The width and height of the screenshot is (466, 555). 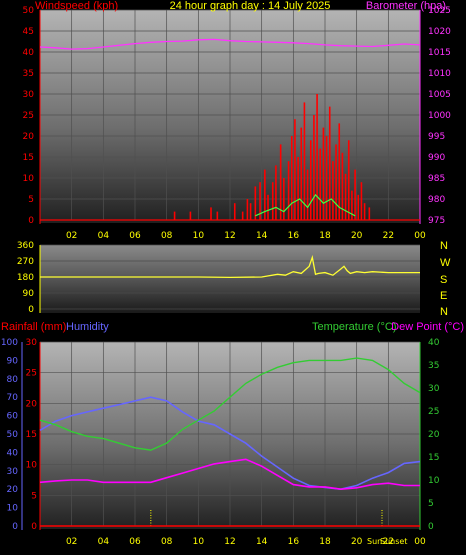 What do you see at coordinates (305, 205) in the screenshot?
I see `gust-line` at bounding box center [305, 205].